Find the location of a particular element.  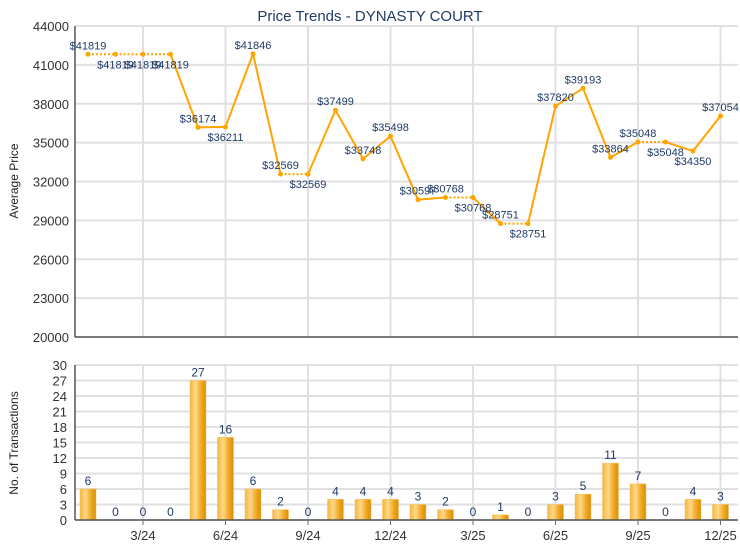

top-y-tick-label: 44000 is located at coordinates (51, 26).